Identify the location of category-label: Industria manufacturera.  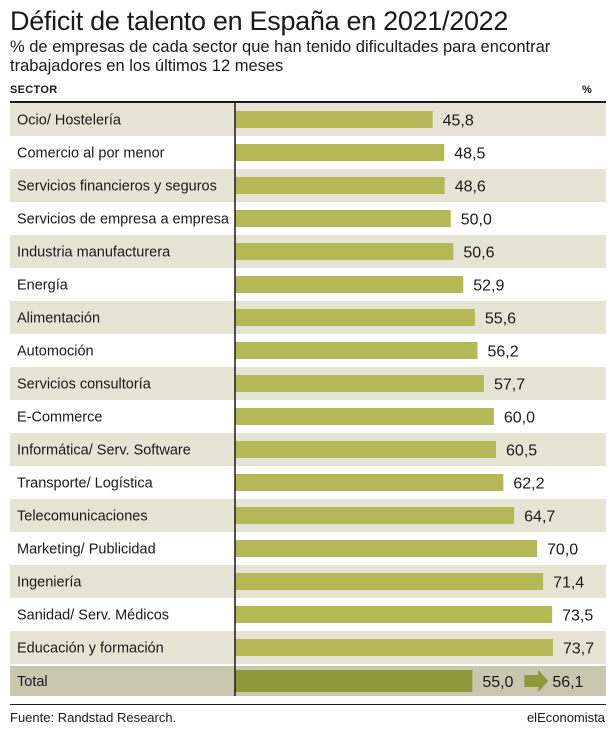
(94, 253).